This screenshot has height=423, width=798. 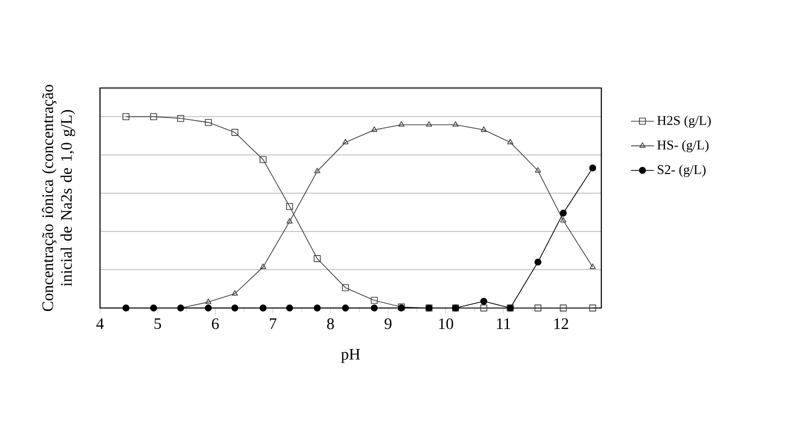 I want to click on x-tick-label: 4, so click(x=100, y=323).